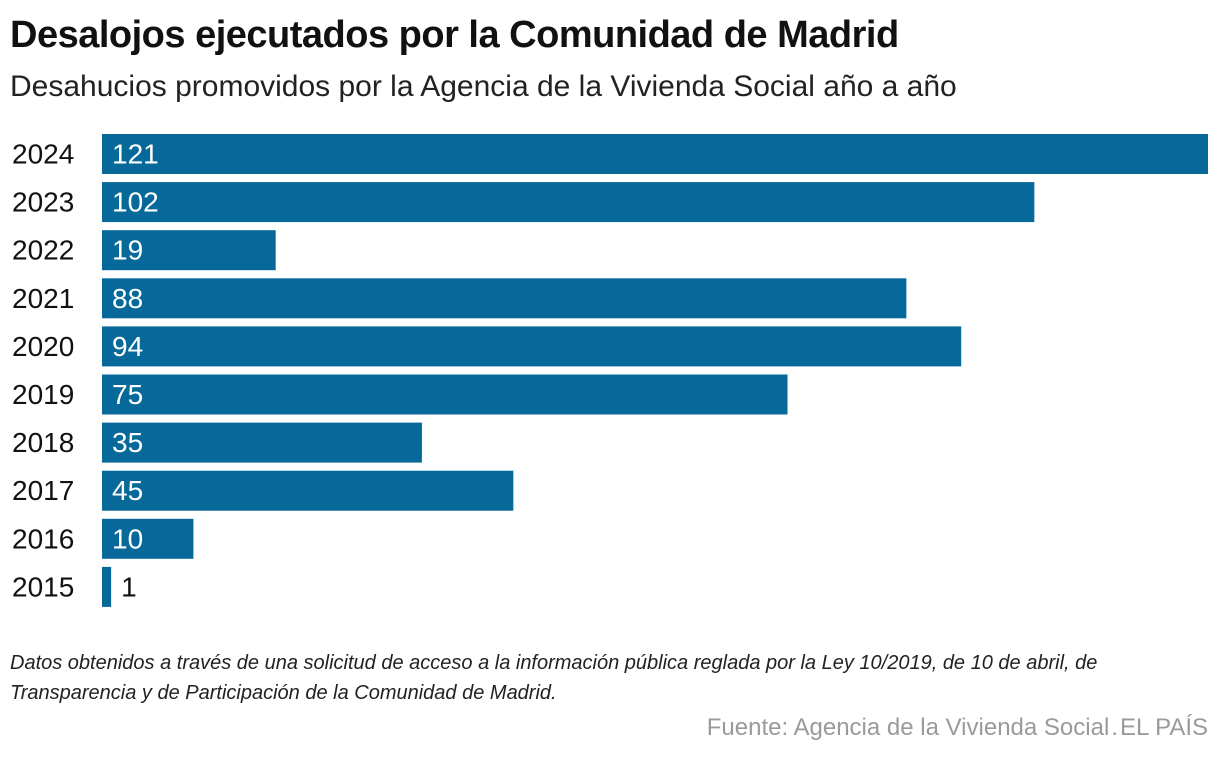  What do you see at coordinates (107, 586) in the screenshot?
I see `bar-2015` at bounding box center [107, 586].